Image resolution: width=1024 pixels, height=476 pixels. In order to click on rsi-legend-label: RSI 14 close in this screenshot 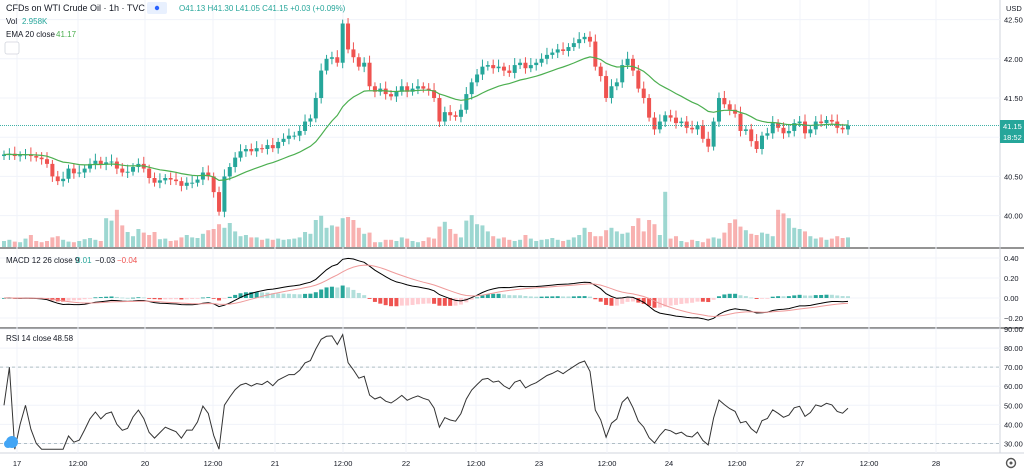, I will do `click(29, 338)`.